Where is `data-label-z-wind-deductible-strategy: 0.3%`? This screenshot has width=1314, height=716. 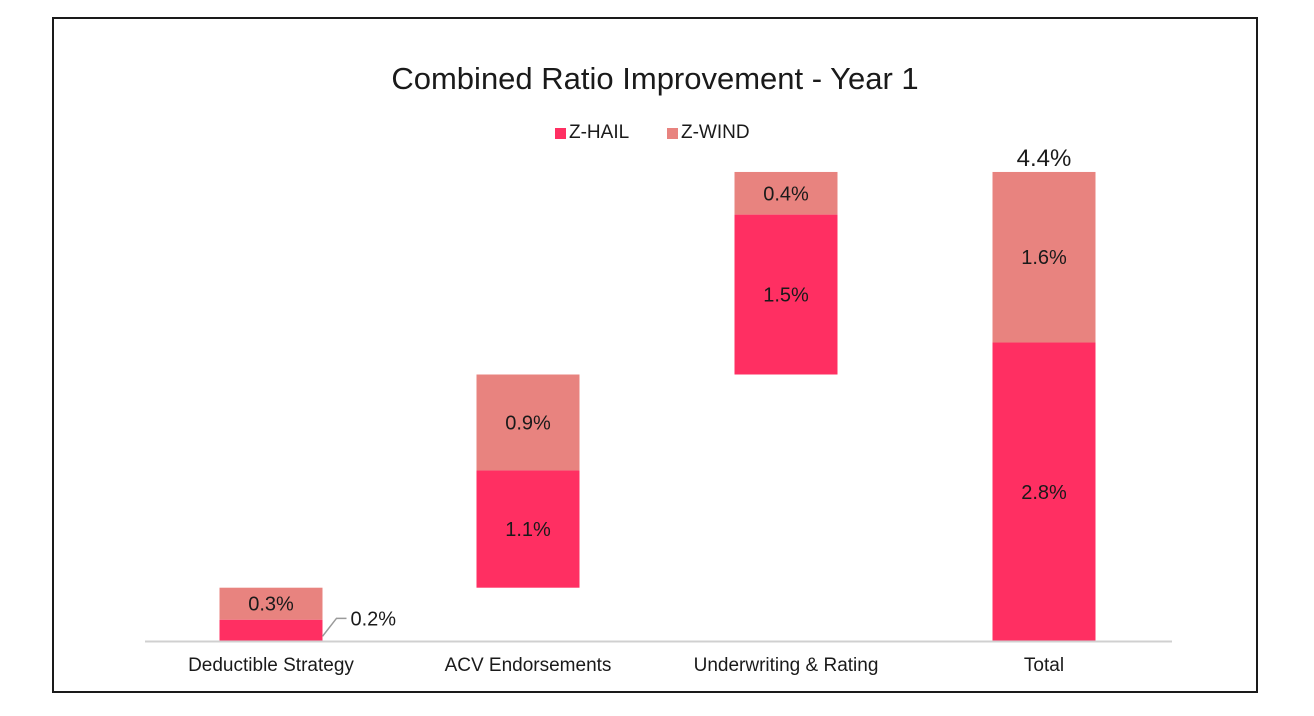
data-label-z-wind-deductible-strategy: 0.3% is located at coordinates (271, 605).